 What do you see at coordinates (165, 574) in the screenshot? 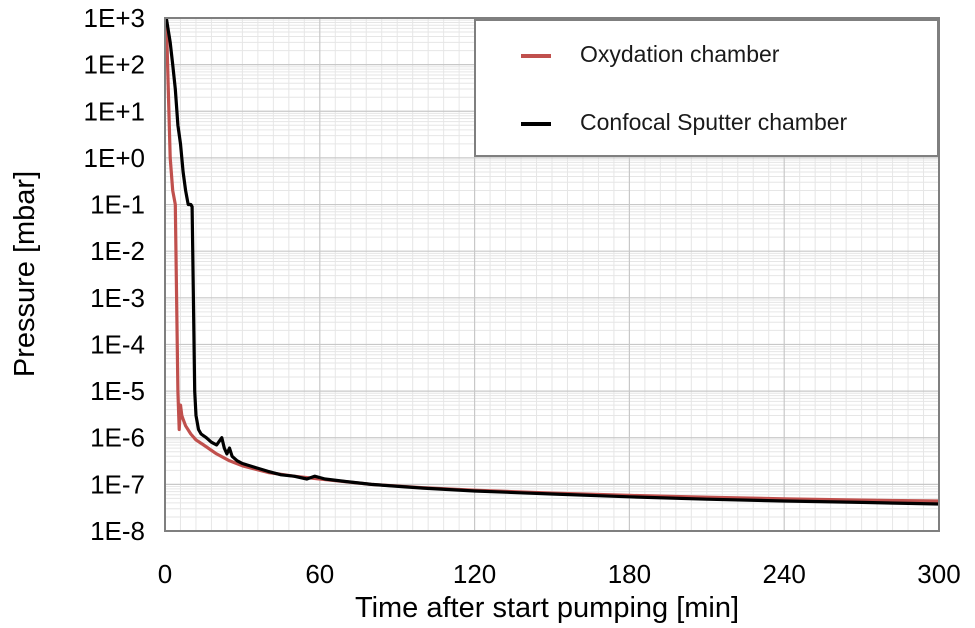
I see `x-tick-label: 0` at bounding box center [165, 574].